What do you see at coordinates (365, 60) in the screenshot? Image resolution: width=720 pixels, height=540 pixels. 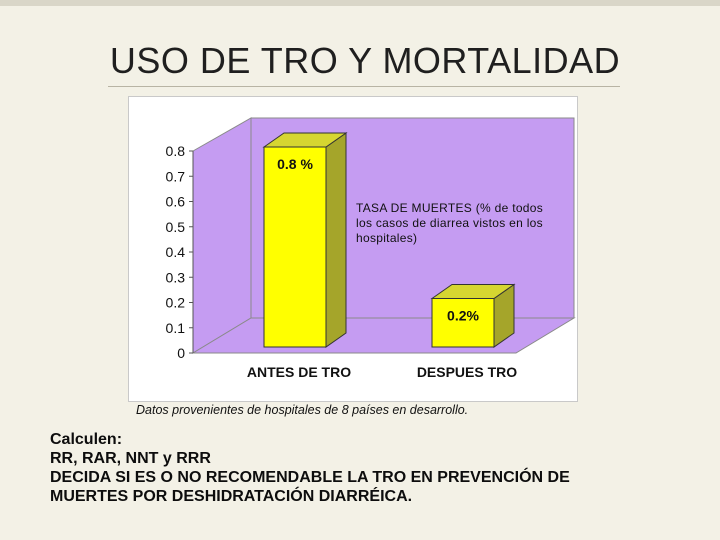 I see `slide-title: USO DE TRO Y MORTALIDAD` at bounding box center [365, 60].